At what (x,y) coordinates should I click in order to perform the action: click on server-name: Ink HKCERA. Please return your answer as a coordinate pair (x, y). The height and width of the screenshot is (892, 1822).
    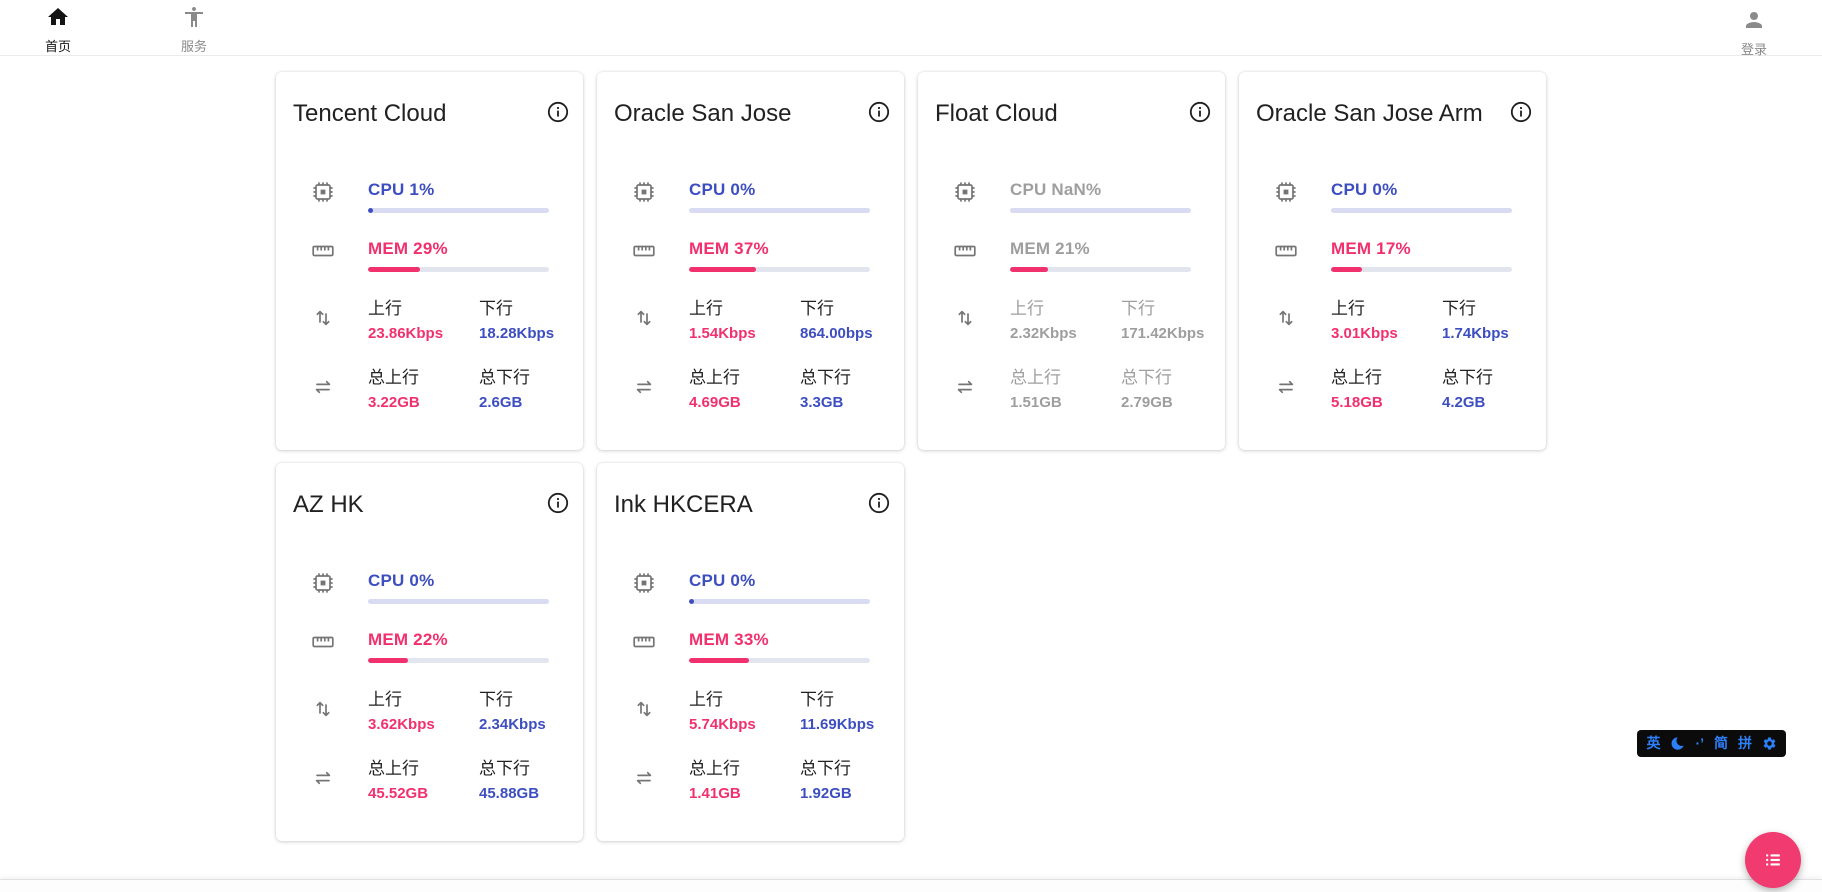
    Looking at the image, I should click on (683, 504).